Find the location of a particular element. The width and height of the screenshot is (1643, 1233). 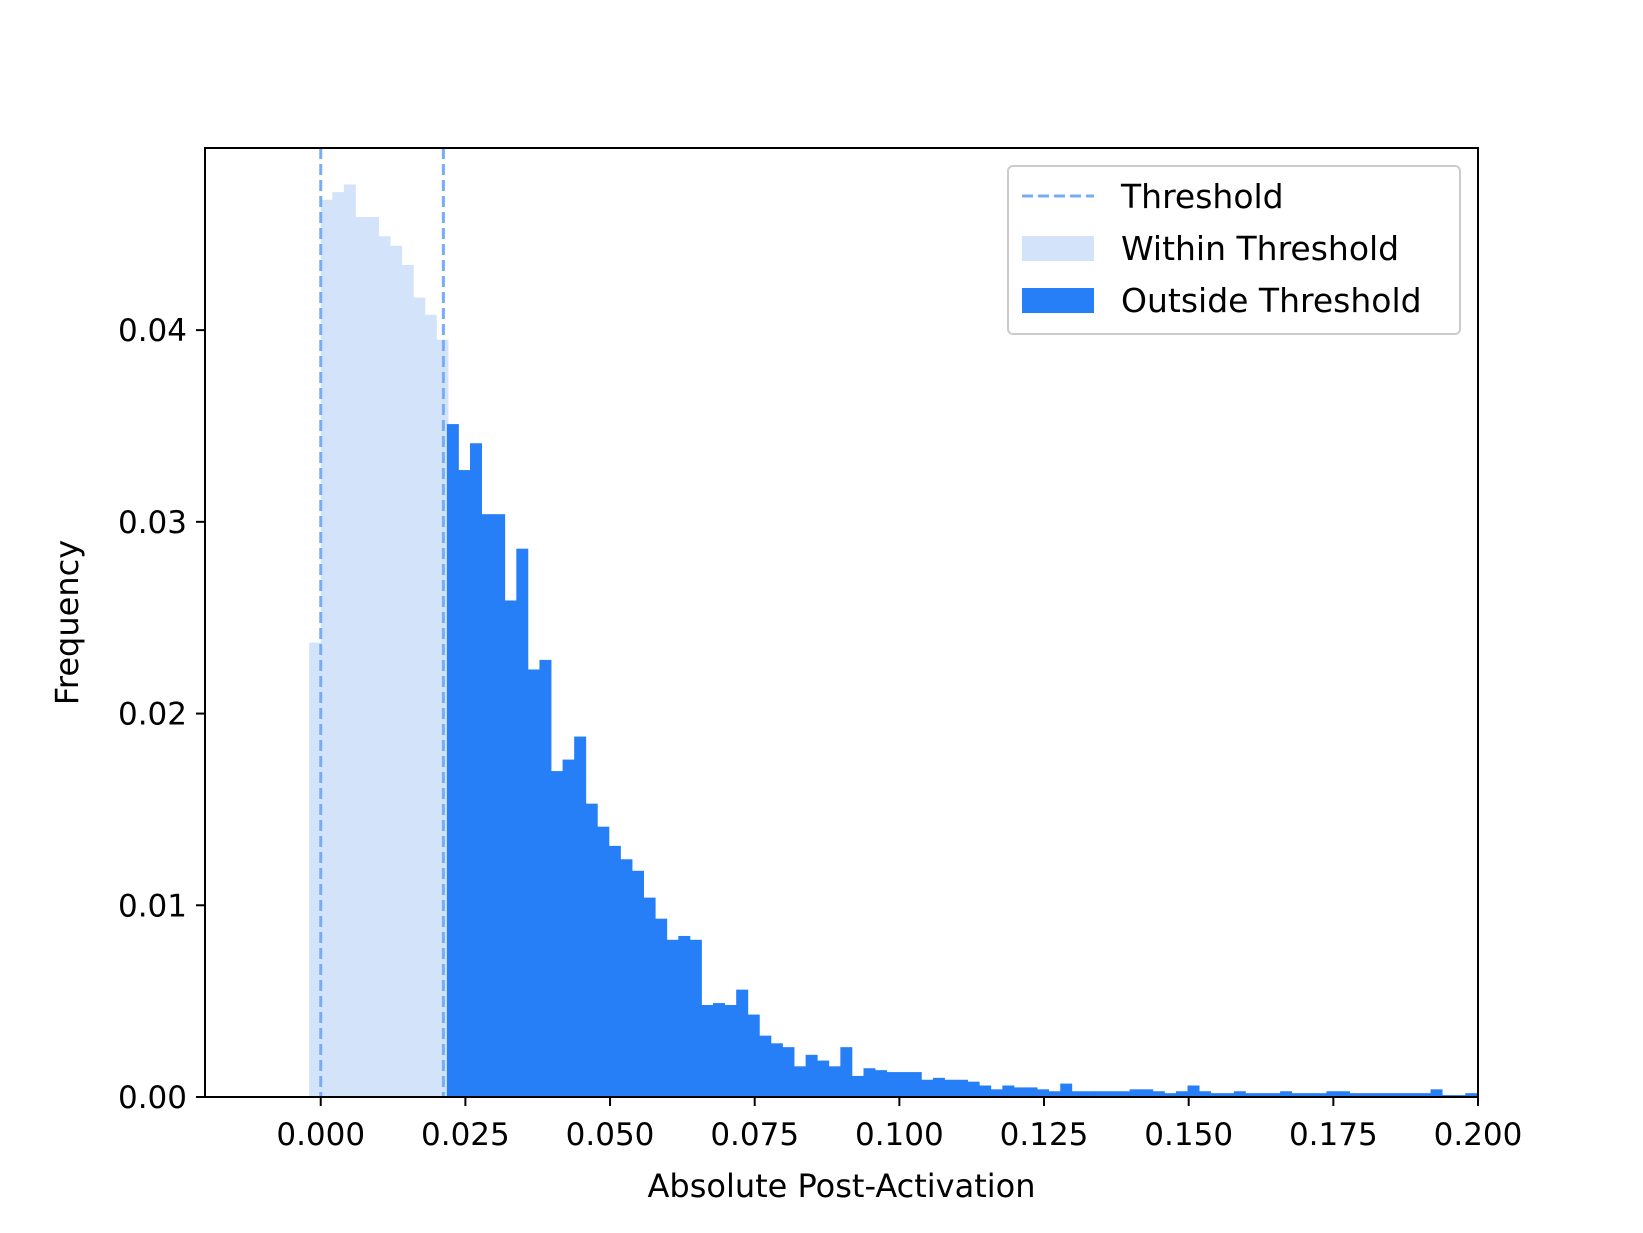

y-tick-label: 0.03 is located at coordinates (152, 523).